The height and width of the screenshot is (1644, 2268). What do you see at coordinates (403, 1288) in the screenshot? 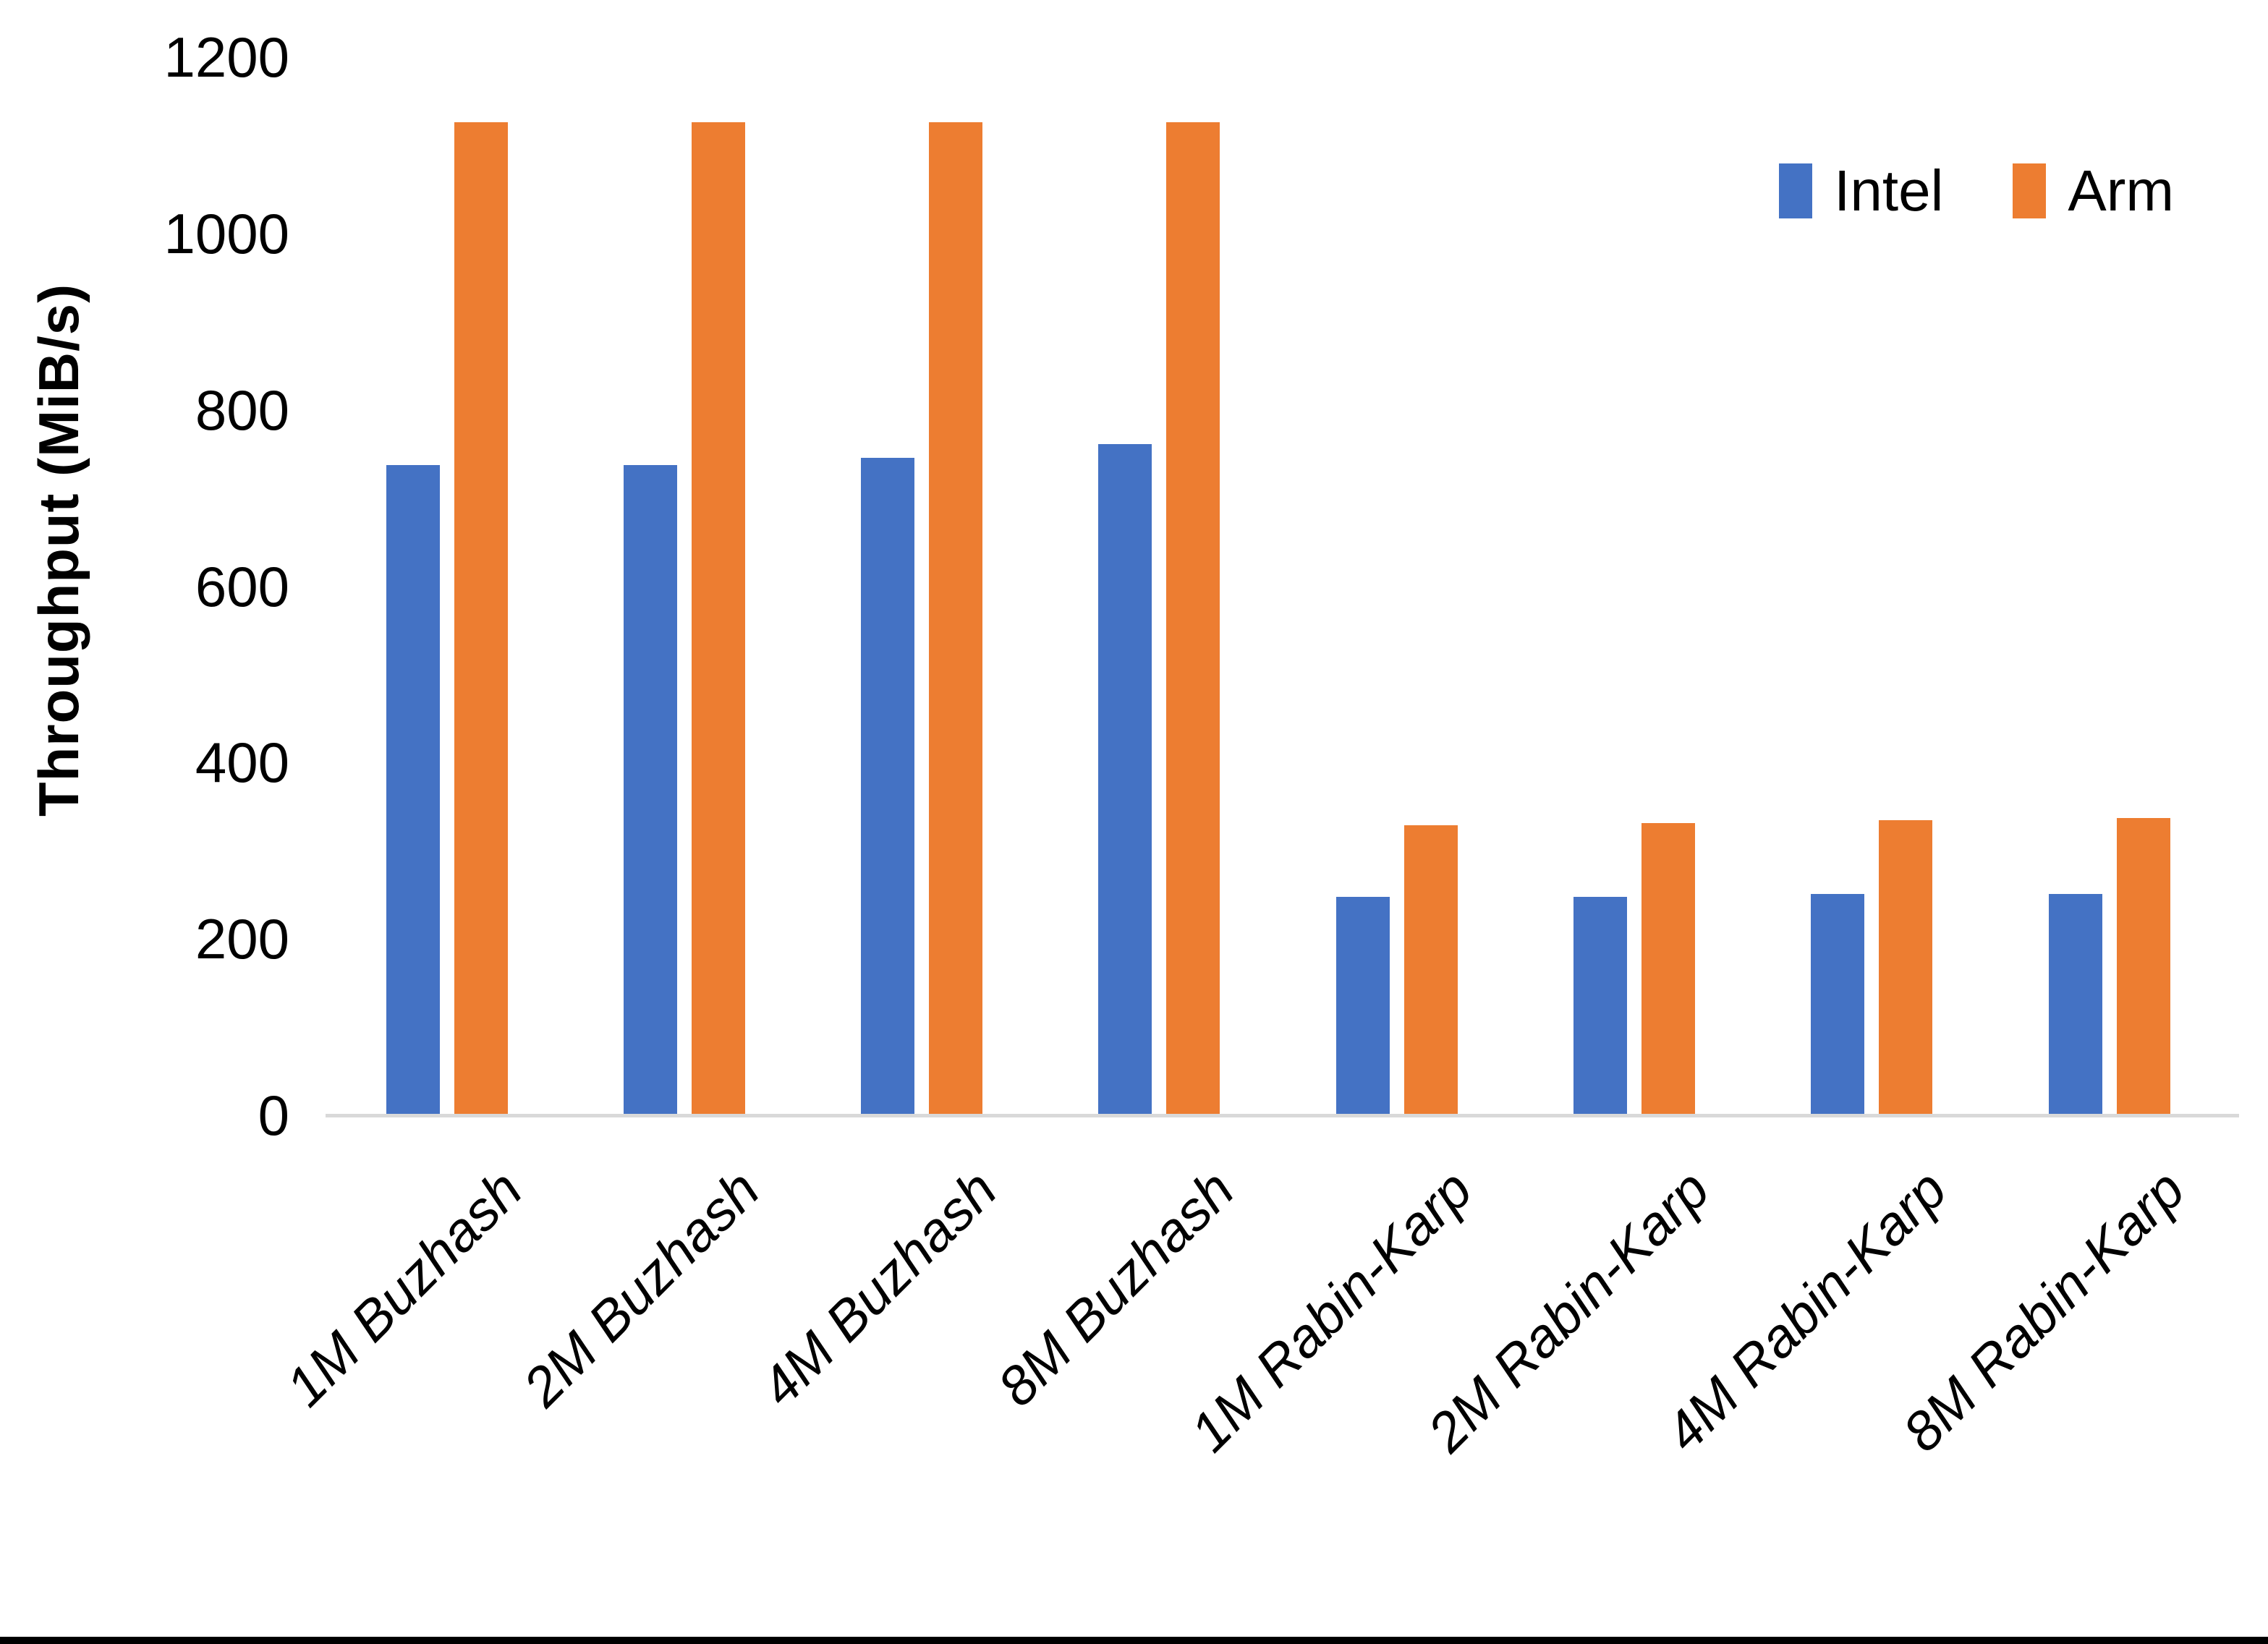
I see `x-category-label: 1M Buzhash` at bounding box center [403, 1288].